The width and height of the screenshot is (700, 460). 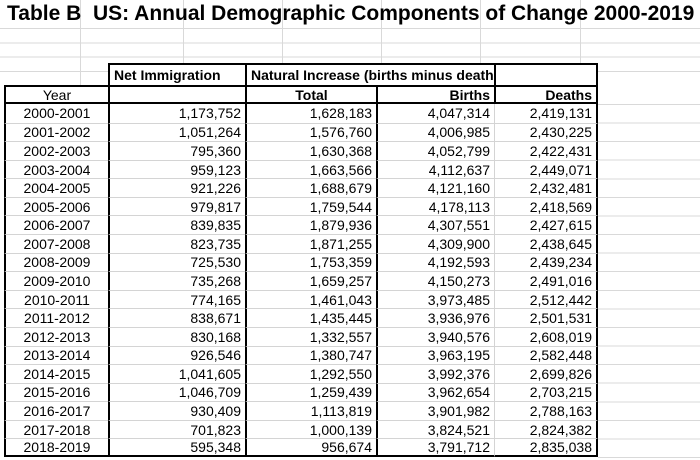 What do you see at coordinates (310, 262) in the screenshot?
I see `total-cell: 1,753,359` at bounding box center [310, 262].